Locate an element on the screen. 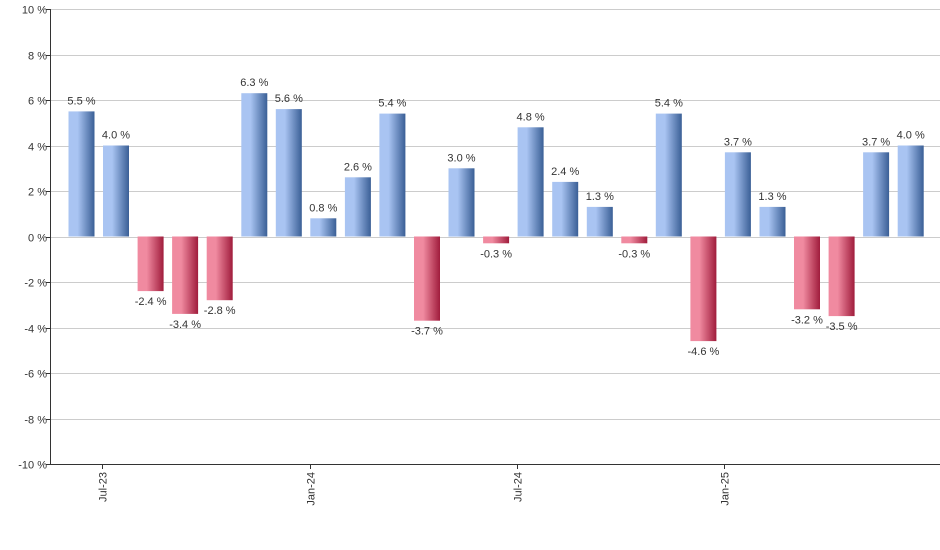 Image resolution: width=940 pixels, height=550 pixels. bar-value-label: -3.4 % is located at coordinates (185, 325).